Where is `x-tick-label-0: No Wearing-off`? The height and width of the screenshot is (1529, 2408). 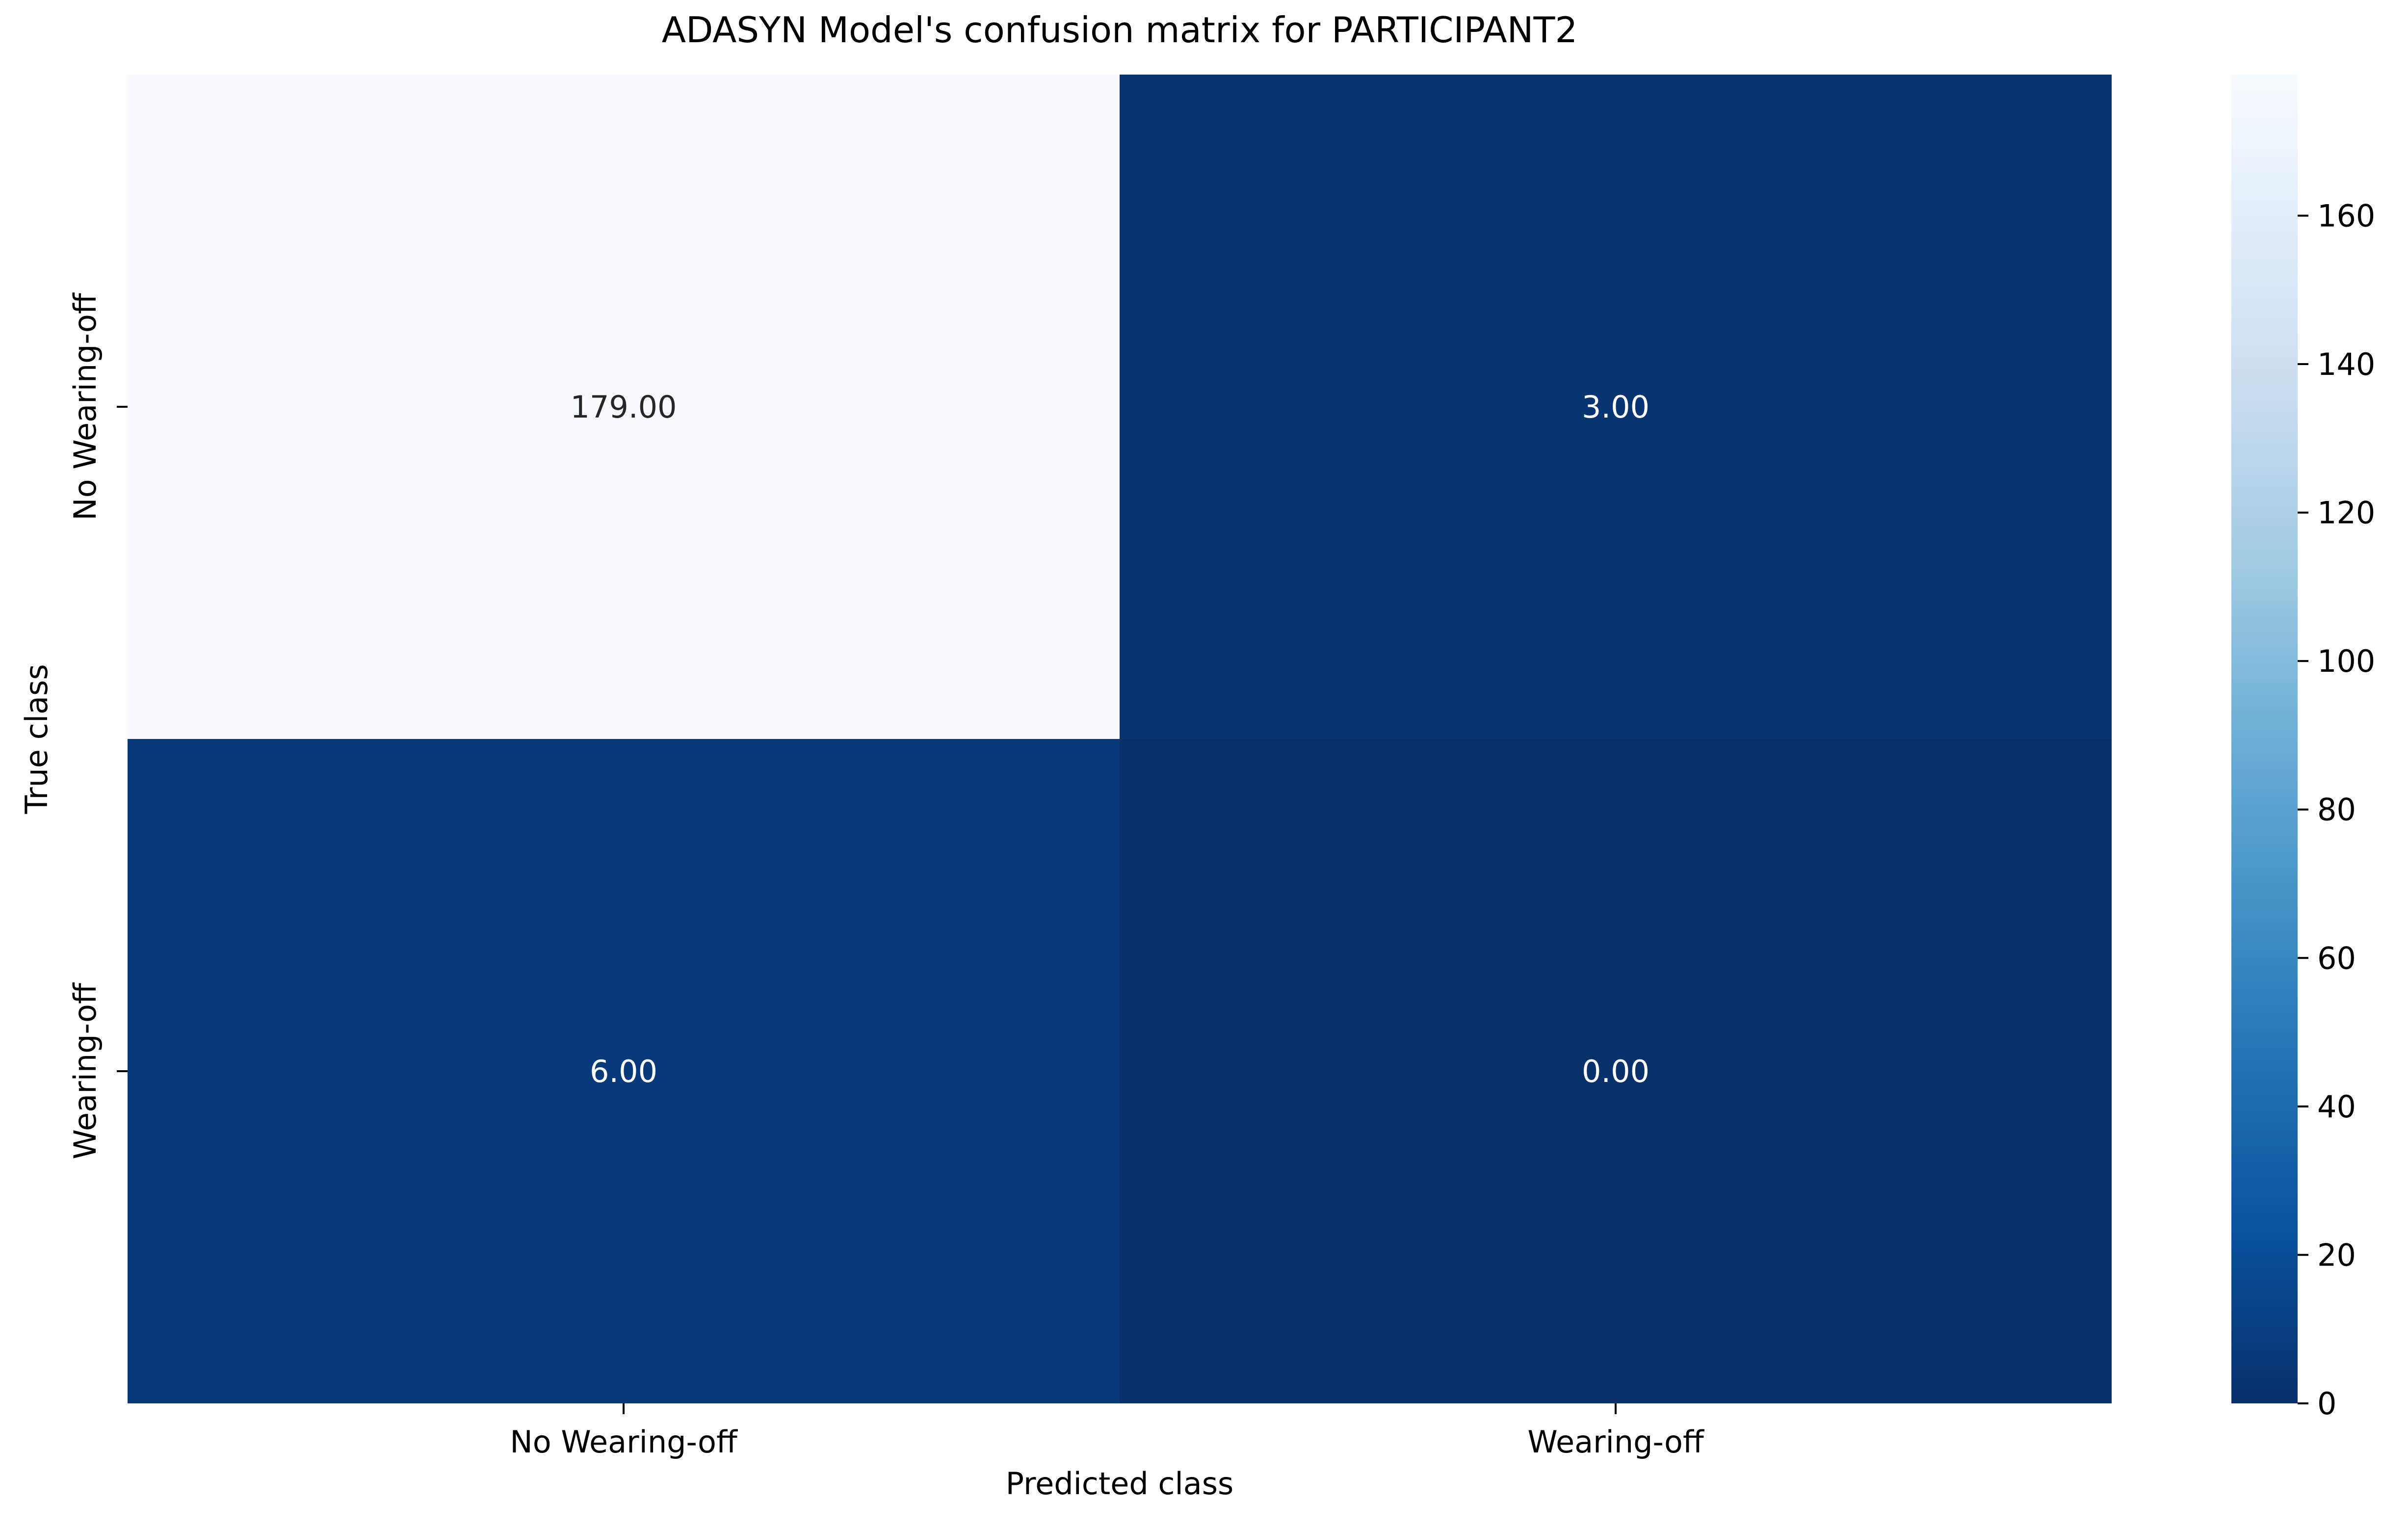 x-tick-label-0: No Wearing-off is located at coordinates (624, 1442).